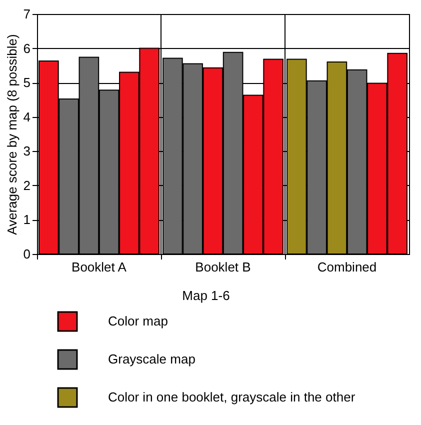 The image size is (421, 425). I want to click on legend-title: Map 1-6, so click(206, 295).